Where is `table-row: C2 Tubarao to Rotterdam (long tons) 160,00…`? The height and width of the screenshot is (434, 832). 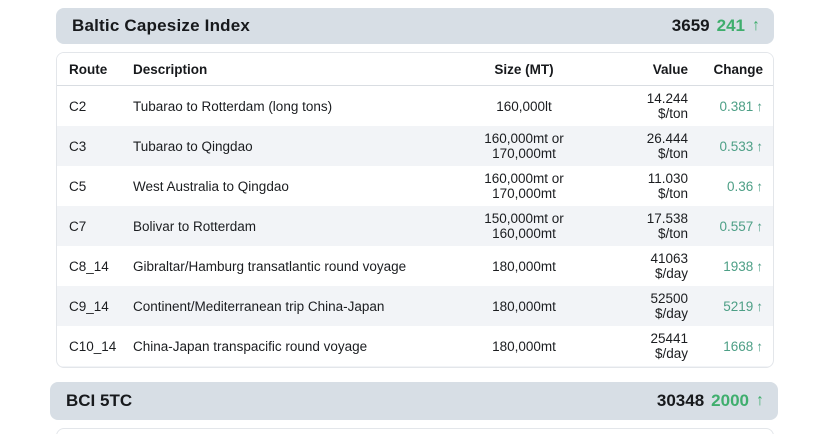
table-row: C2 Tubarao to Rotterdam (long tons) 160,00… is located at coordinates (415, 106).